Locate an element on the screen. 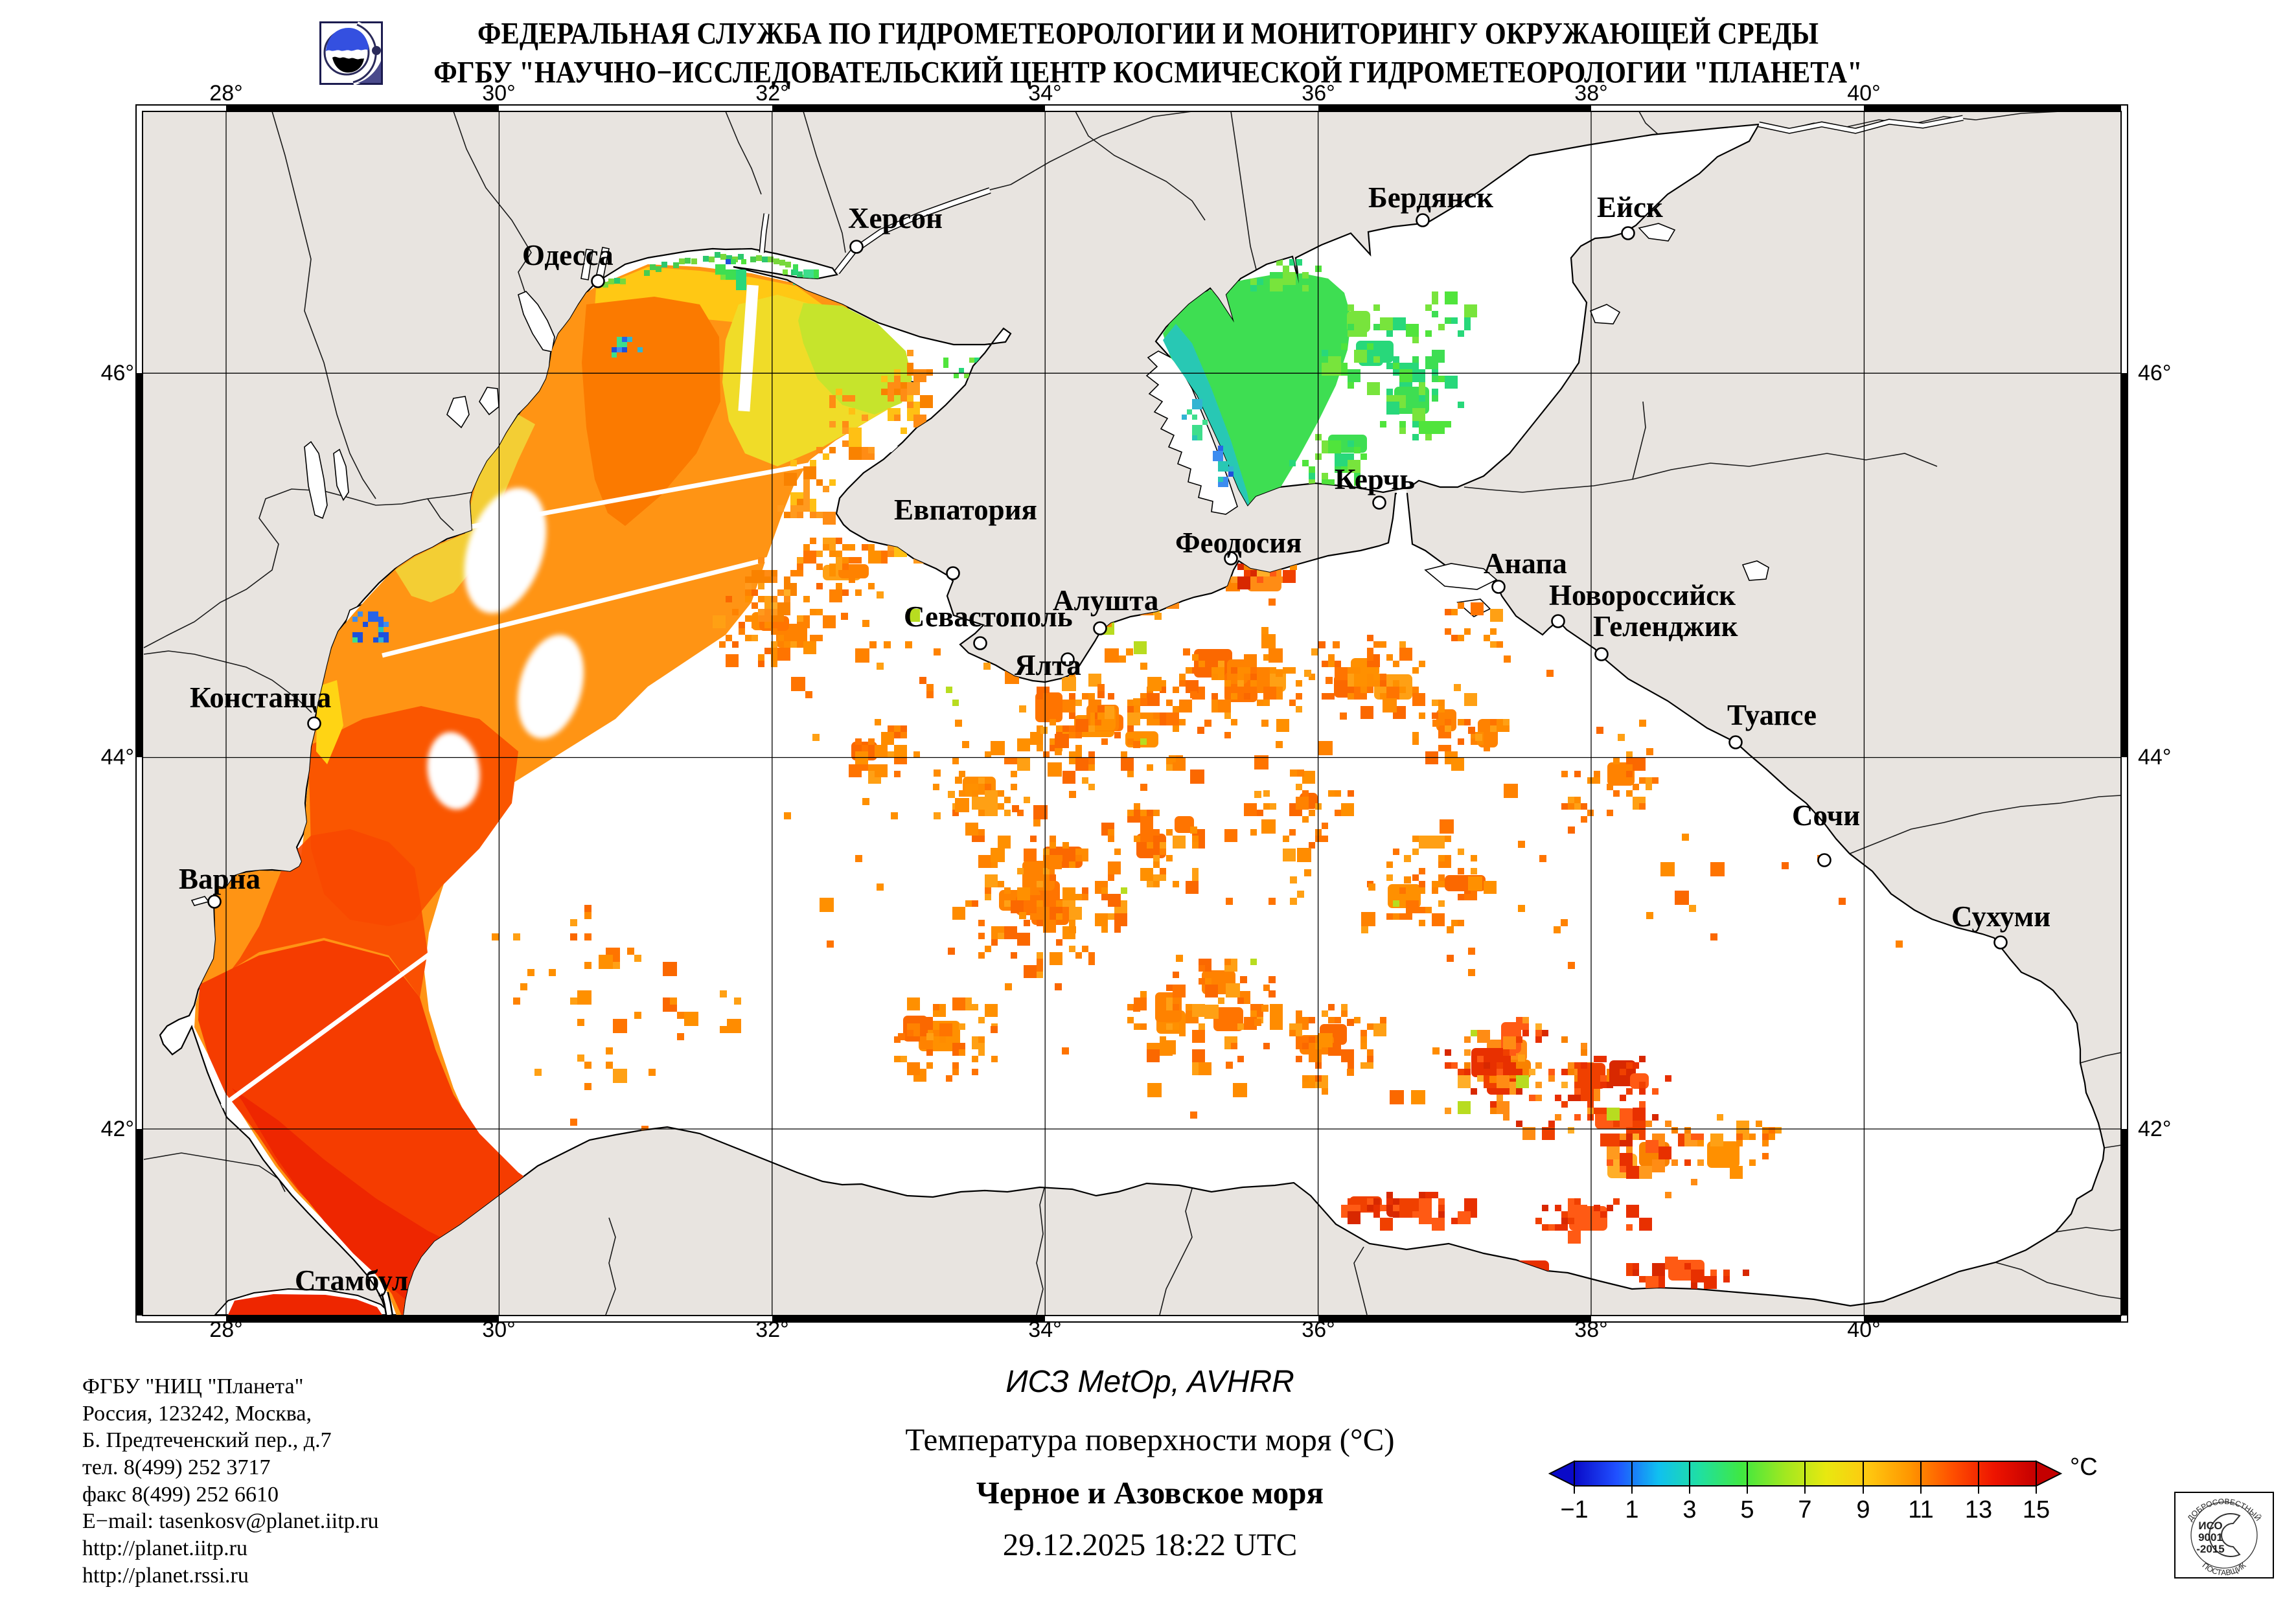 Image resolution: width=2296 pixels, height=1607 pixels. svg-text: ИСО is located at coordinates (2210, 1526).